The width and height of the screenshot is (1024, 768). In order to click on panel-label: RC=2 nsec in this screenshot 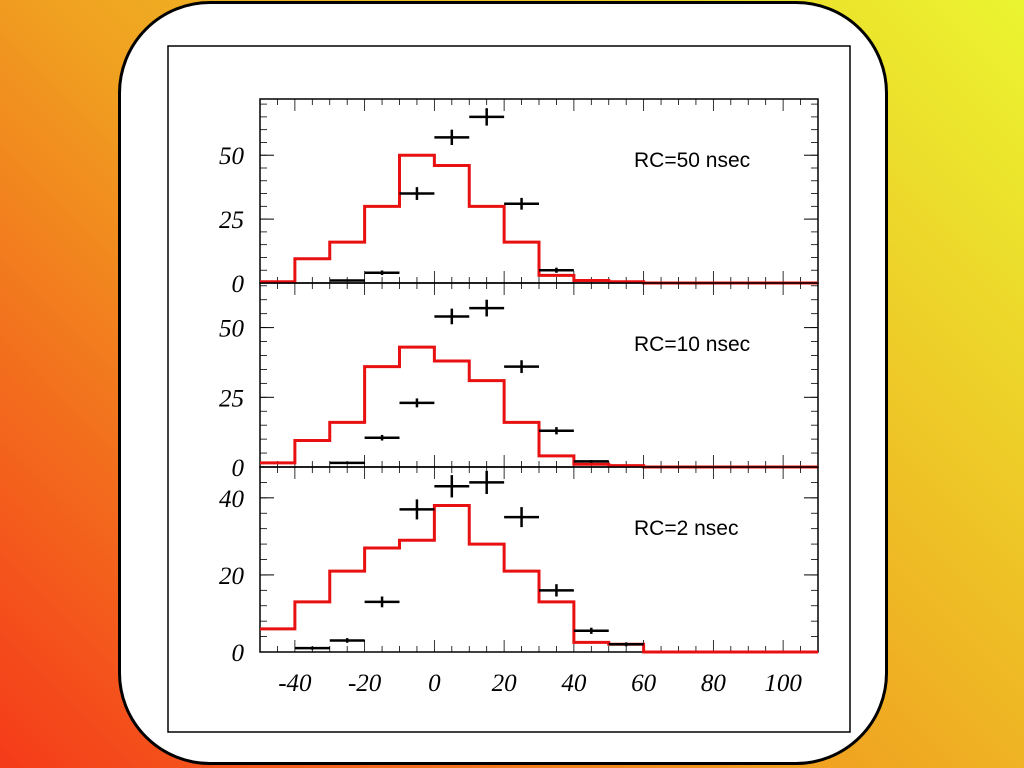, I will do `click(686, 528)`.